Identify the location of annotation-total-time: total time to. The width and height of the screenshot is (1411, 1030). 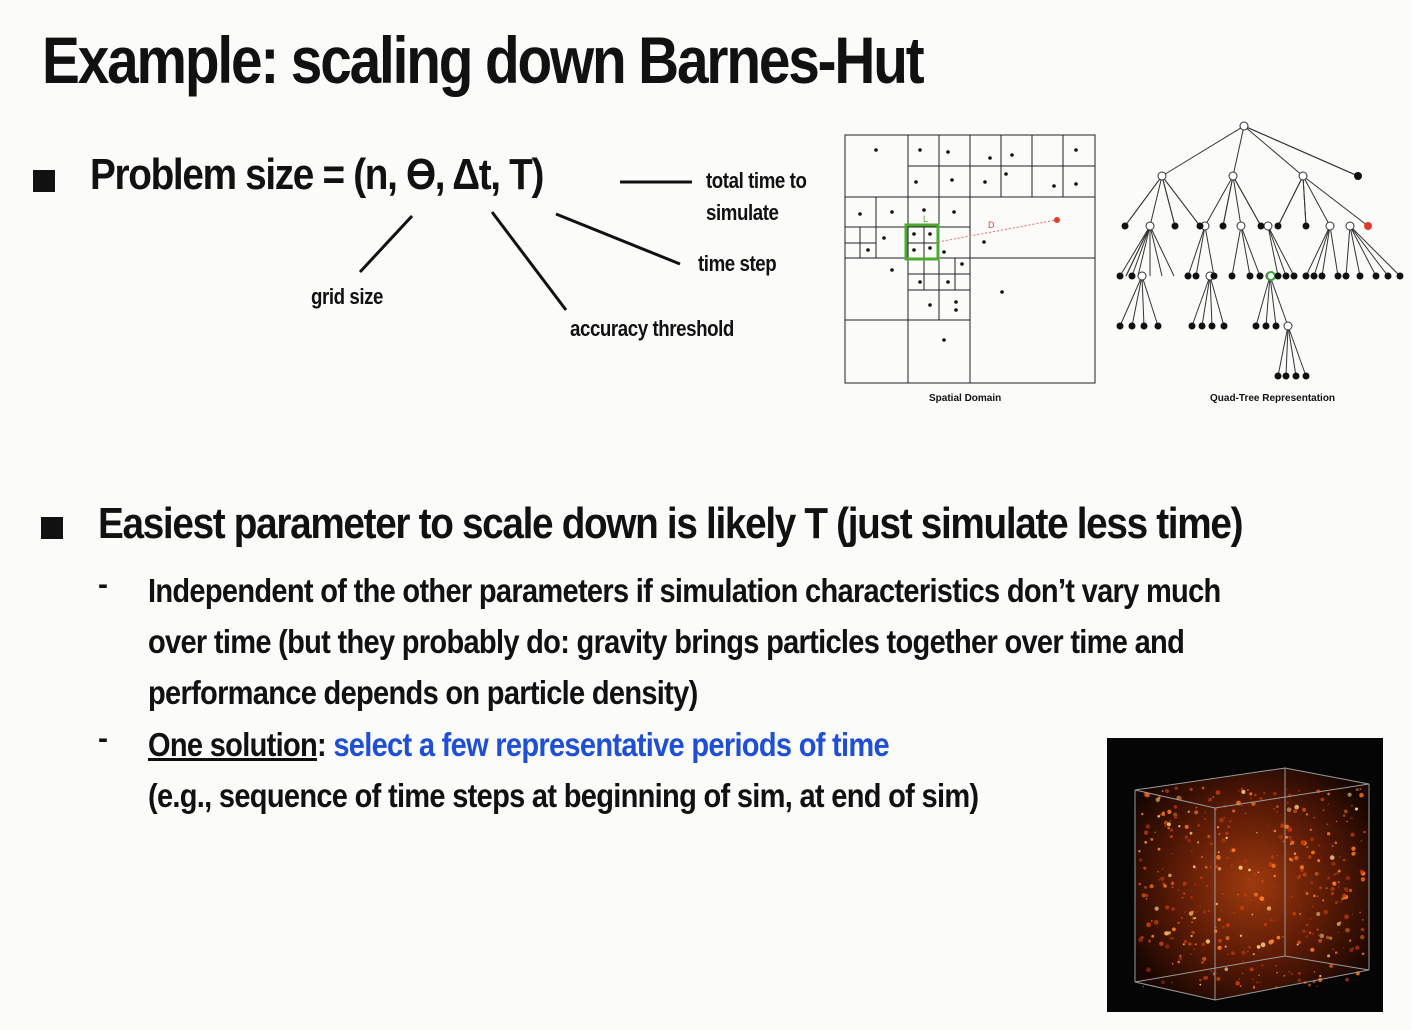
(756, 180).